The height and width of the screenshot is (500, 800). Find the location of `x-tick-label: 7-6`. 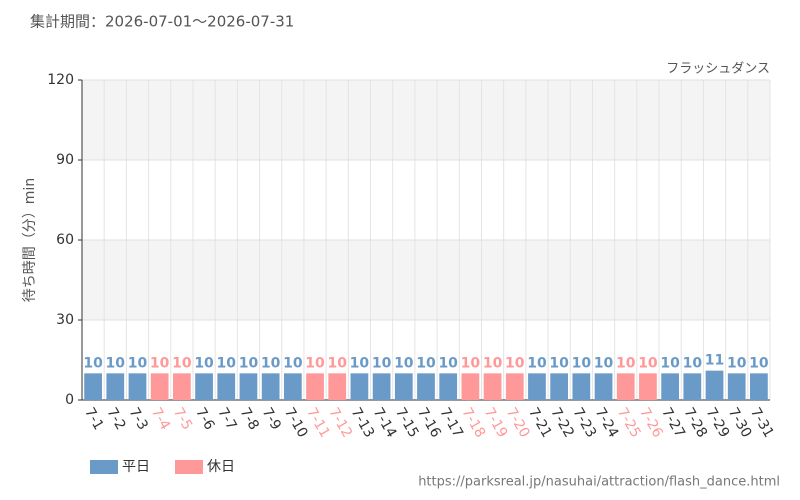

x-tick-label: 7-6 is located at coordinates (204, 419).